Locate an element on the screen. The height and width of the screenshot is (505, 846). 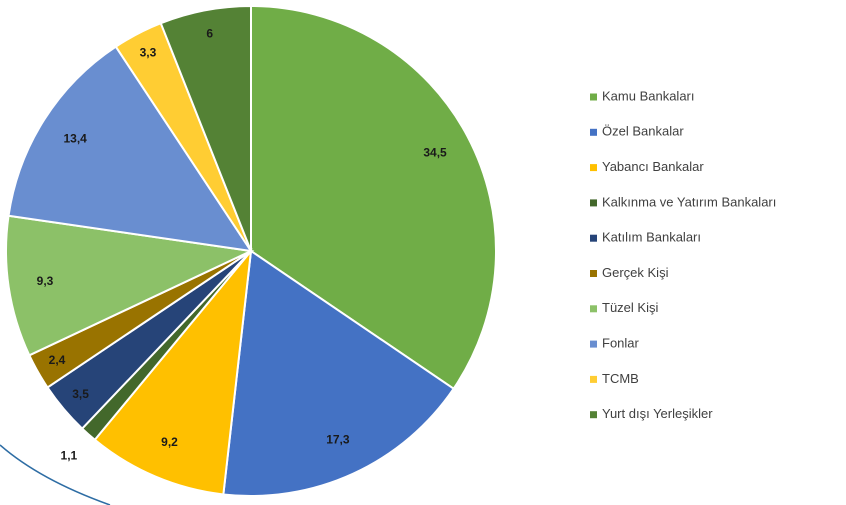
legend-label: Kalkınma ve Yatırım Bankaları is located at coordinates (689, 201).